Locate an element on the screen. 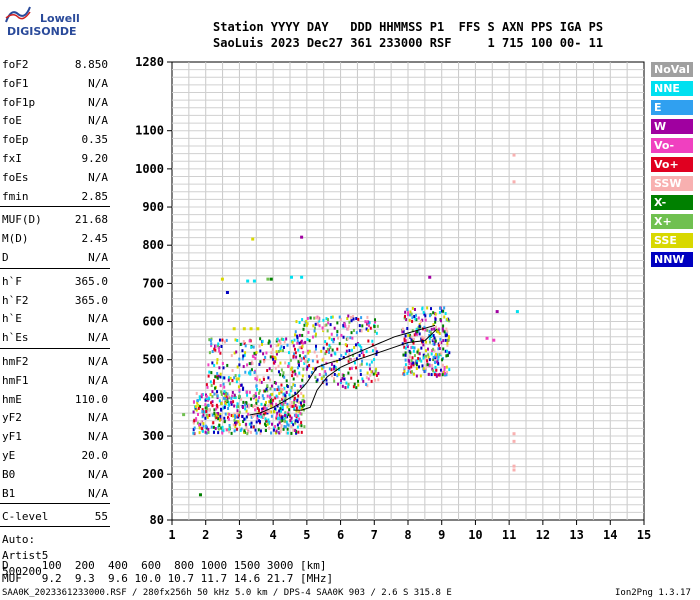 The height and width of the screenshot is (600, 700). param-name: D is located at coordinates (5, 257).